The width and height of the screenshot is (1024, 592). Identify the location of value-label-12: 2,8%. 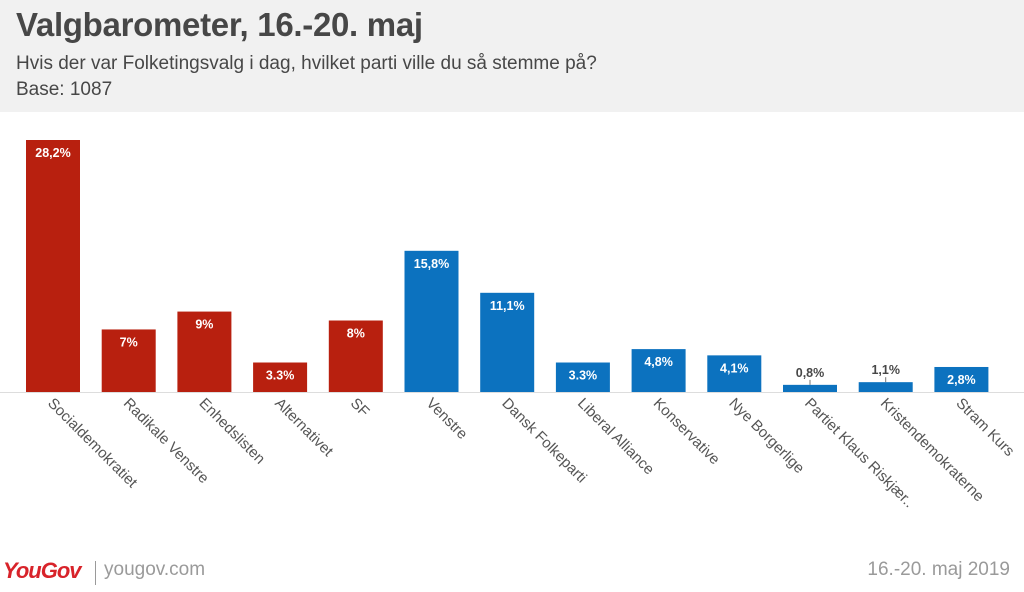
(961, 380).